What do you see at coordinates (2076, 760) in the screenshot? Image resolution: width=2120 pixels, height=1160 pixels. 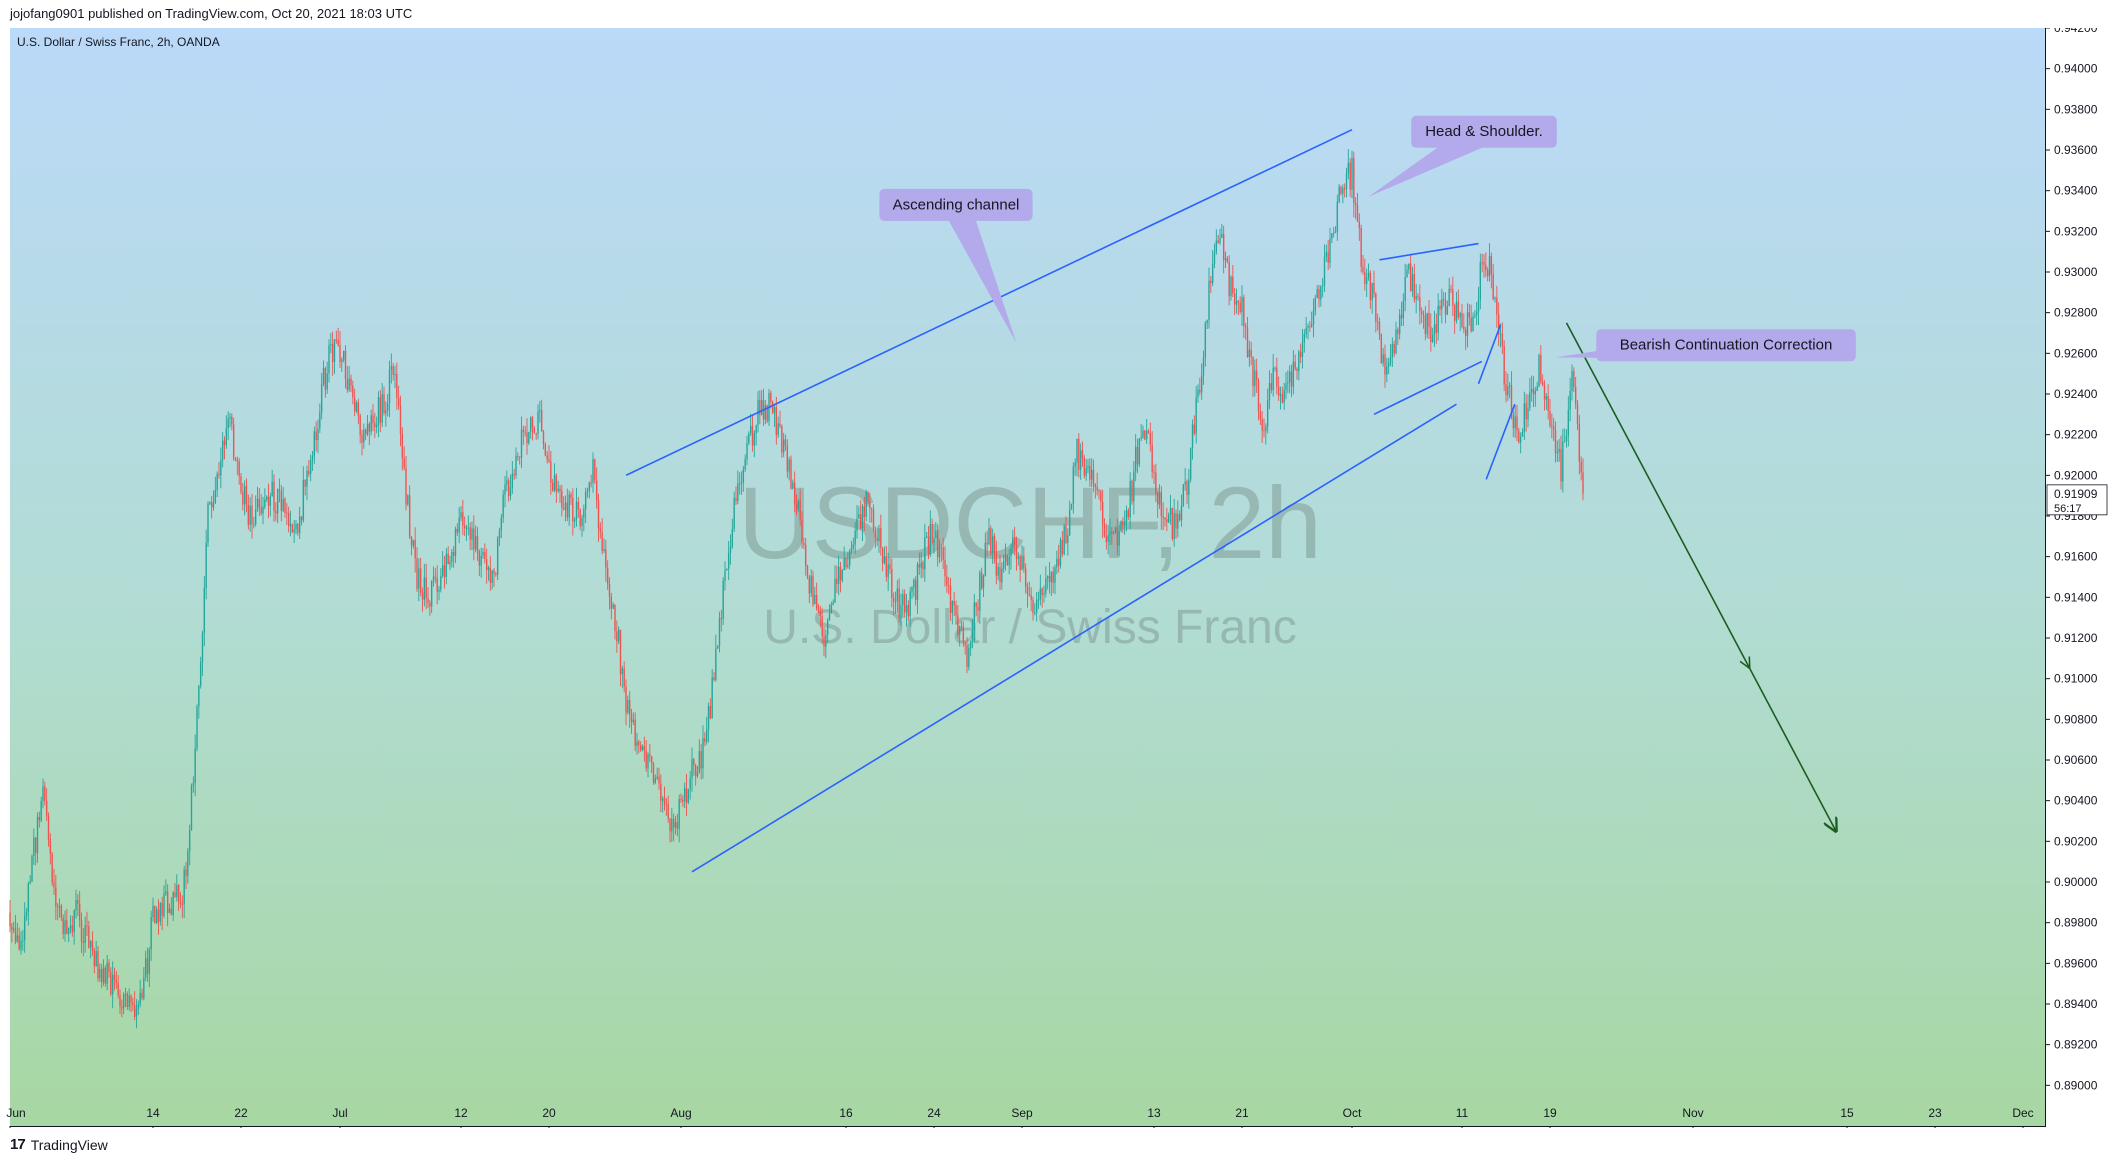 I see `y-tick-label: 0.90600` at bounding box center [2076, 760].